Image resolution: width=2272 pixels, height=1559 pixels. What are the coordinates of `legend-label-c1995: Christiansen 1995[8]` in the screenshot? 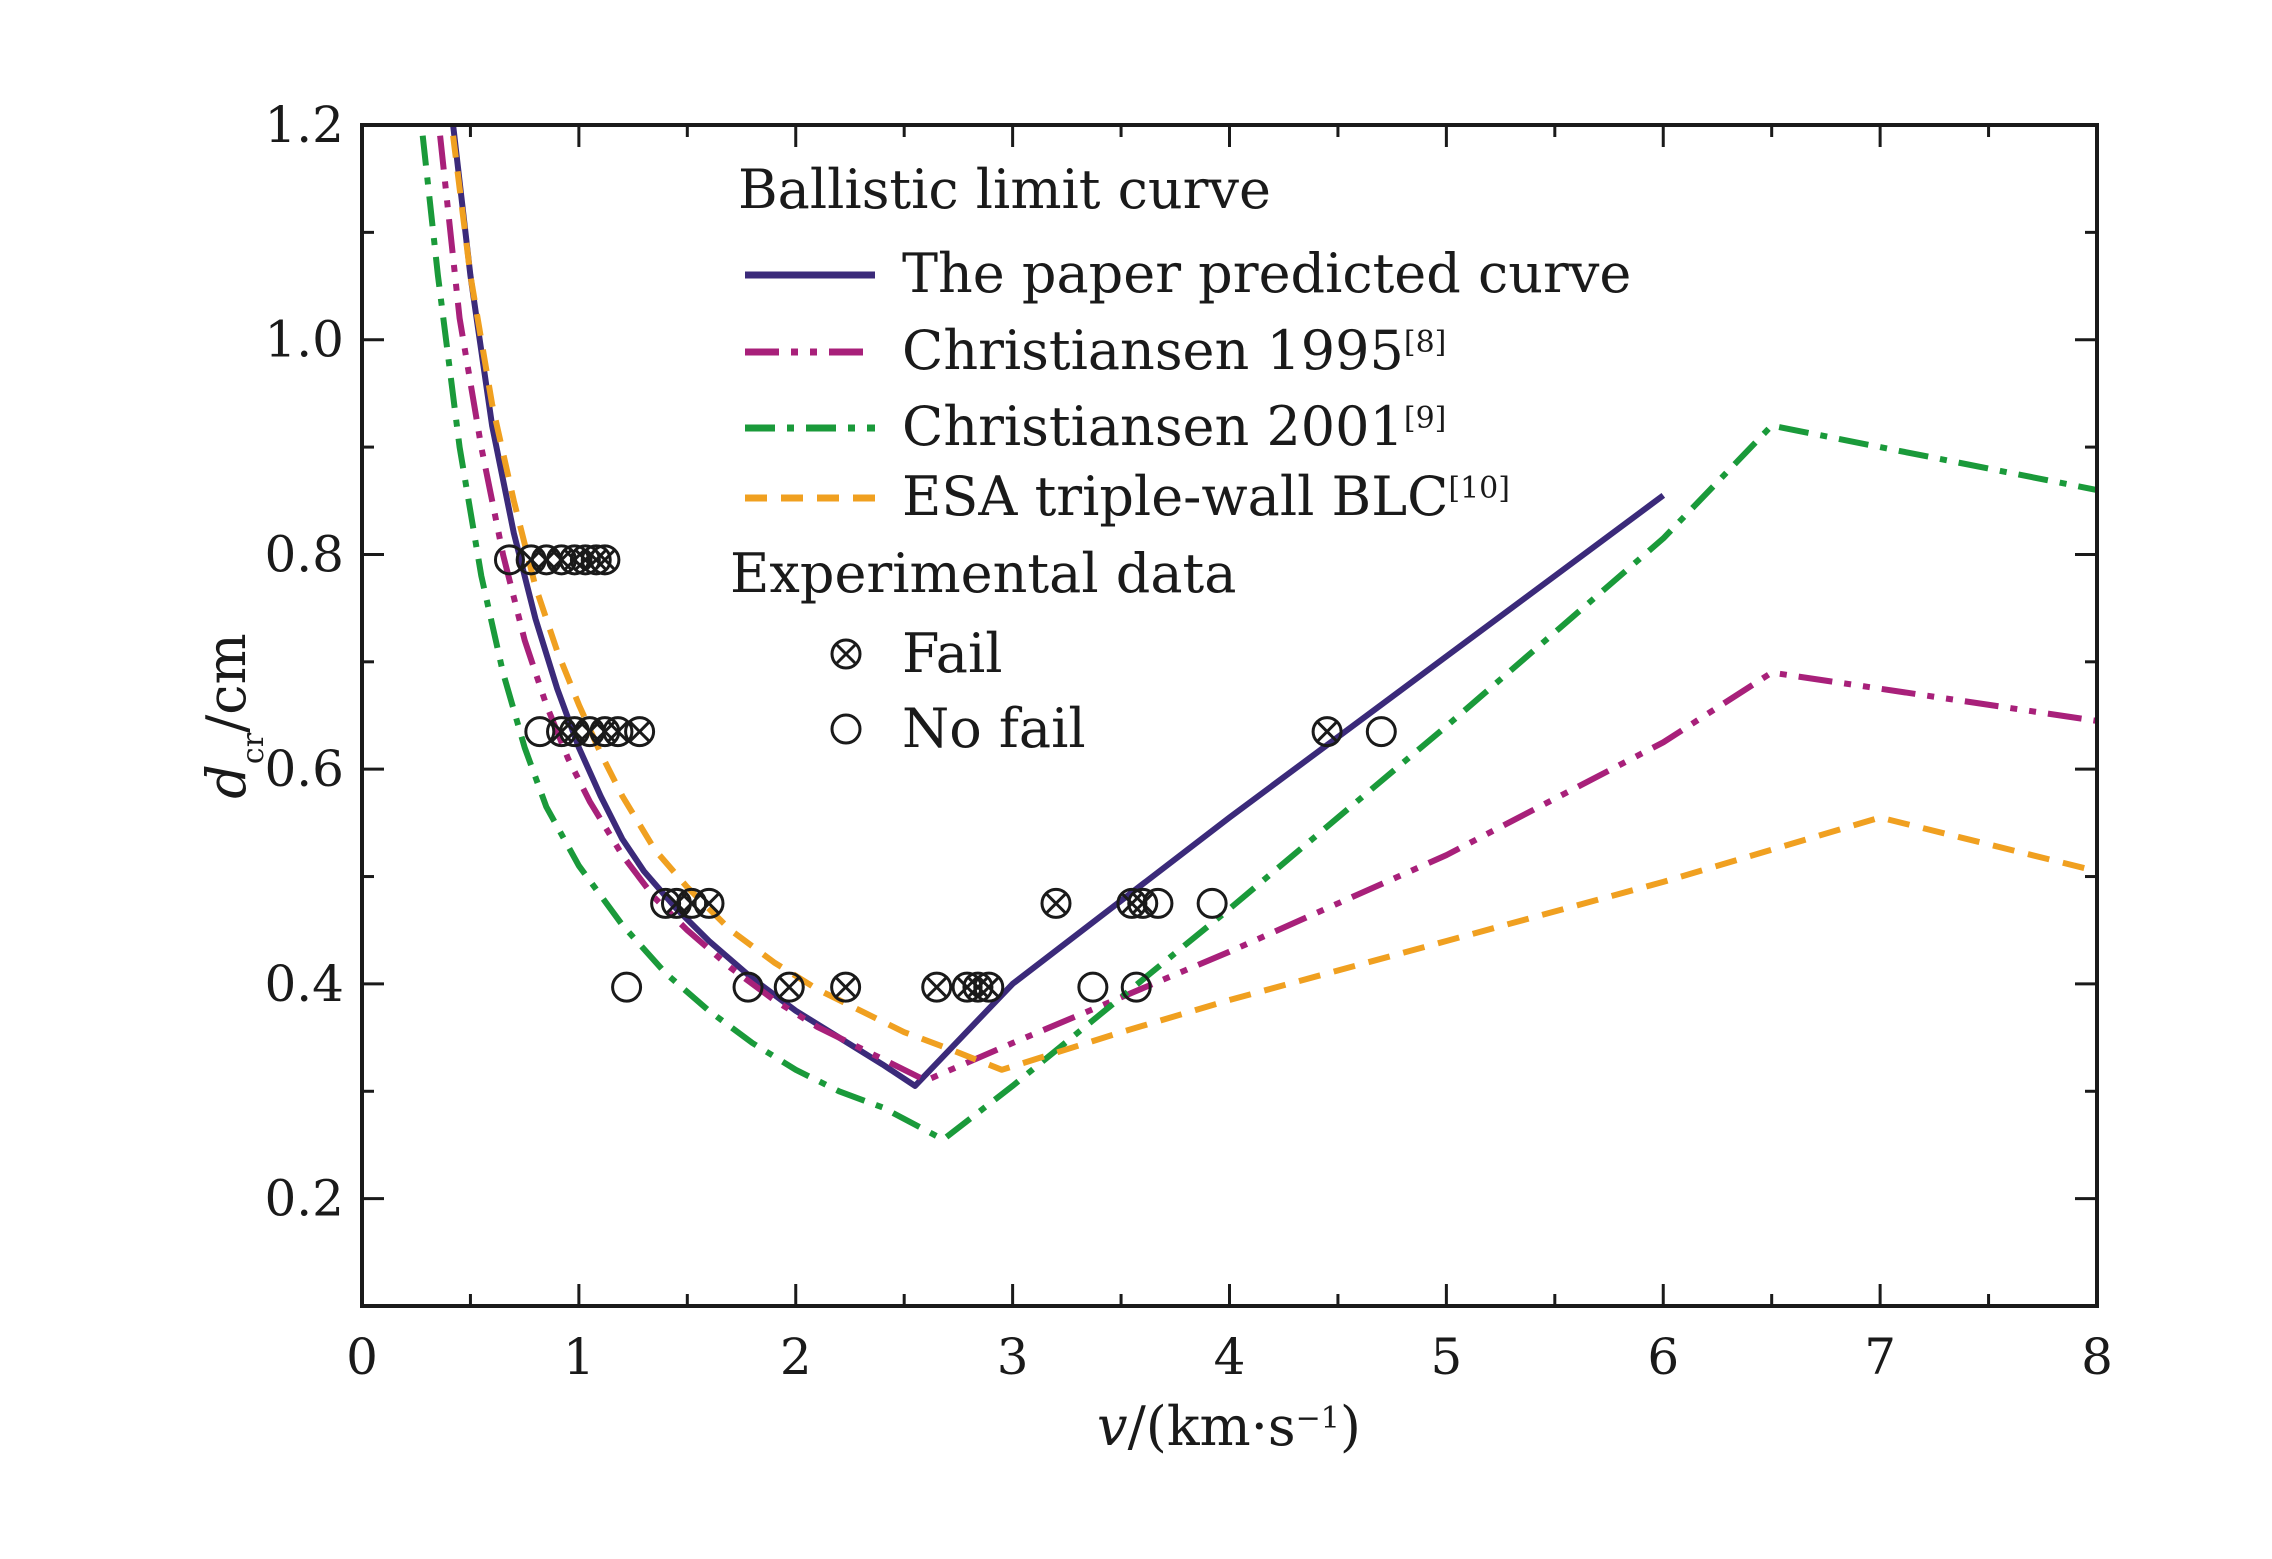 It's located at (1174, 350).